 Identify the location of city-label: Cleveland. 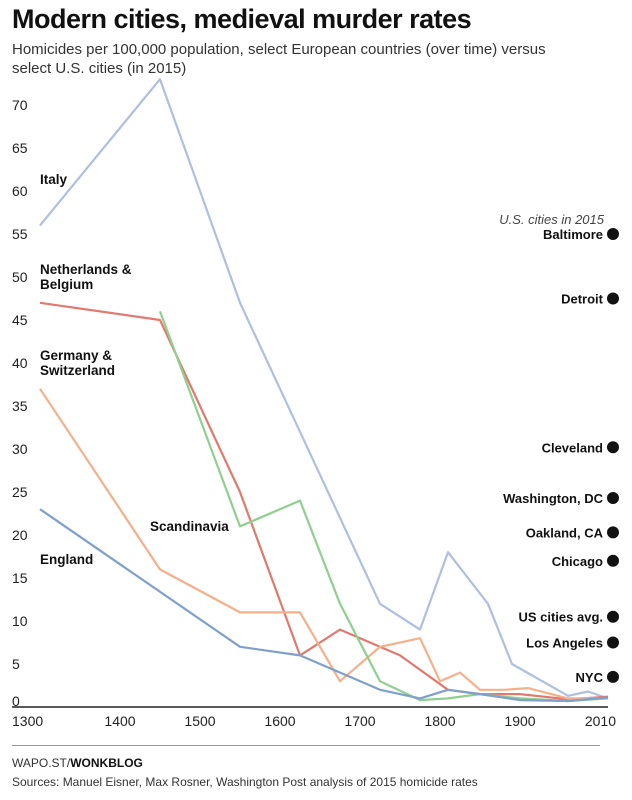
(572, 447).